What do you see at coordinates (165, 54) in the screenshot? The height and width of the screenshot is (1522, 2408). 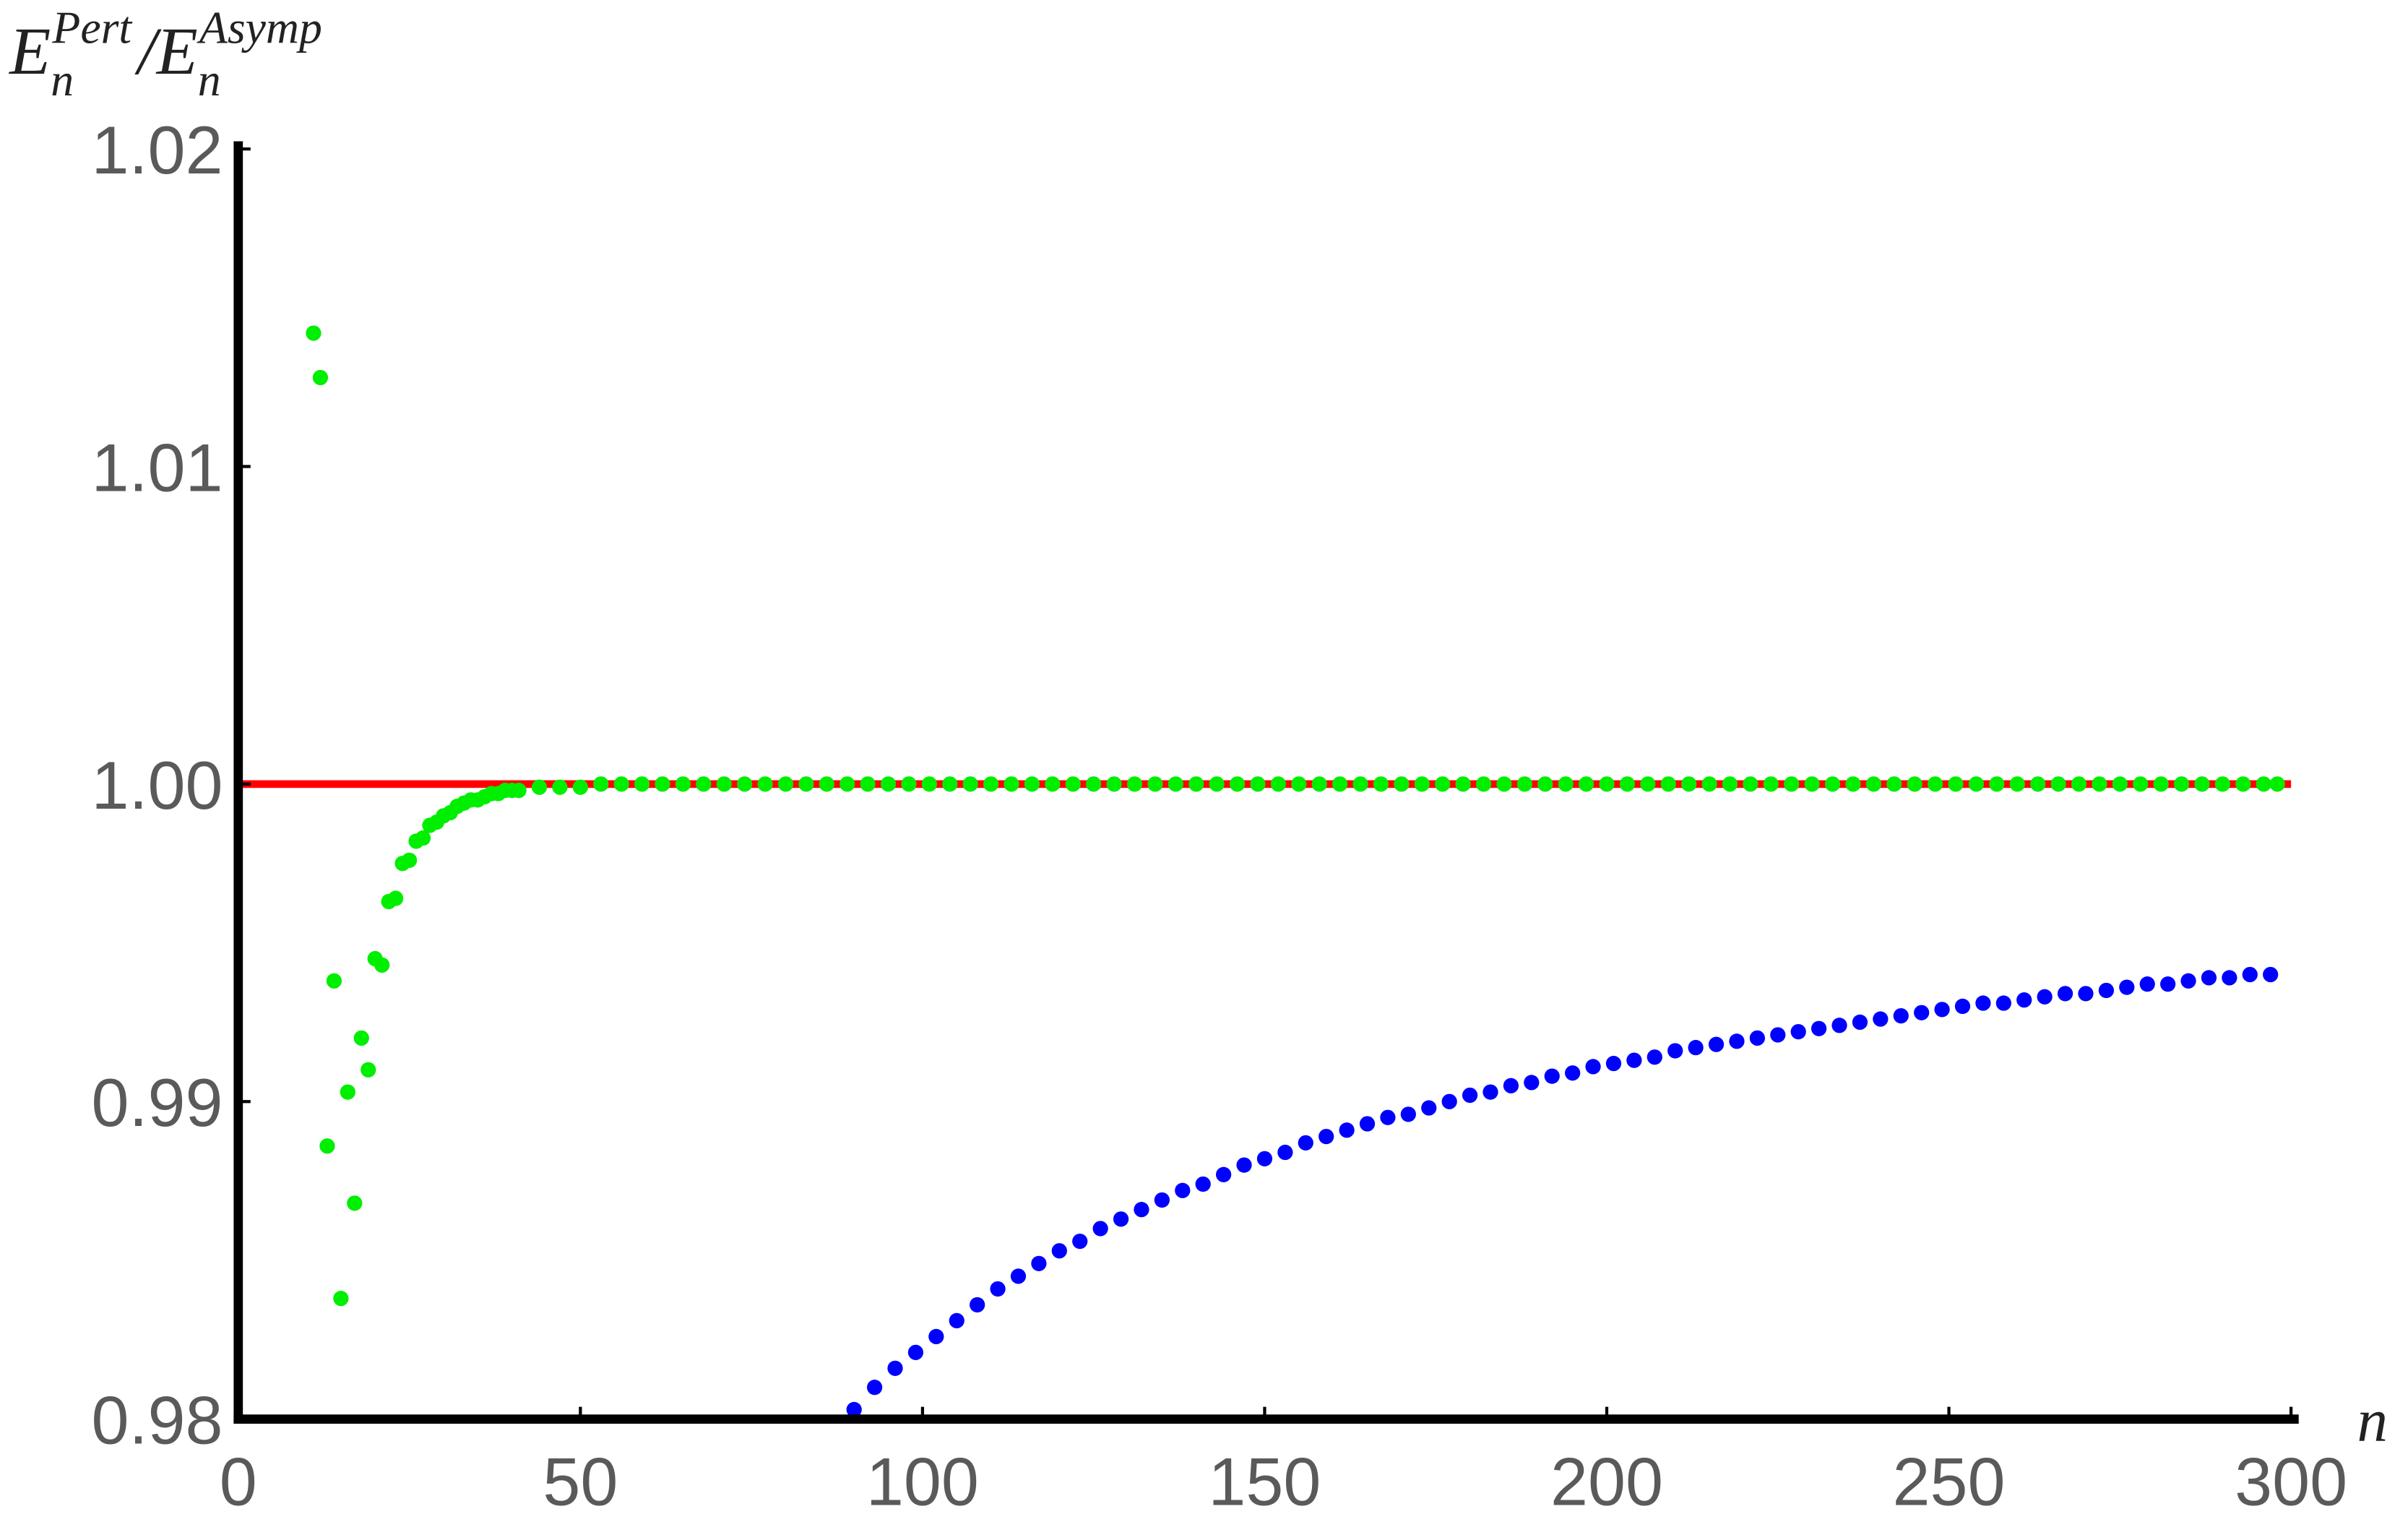 I see `y-axis-label: EnPert/EnAsymp` at bounding box center [165, 54].